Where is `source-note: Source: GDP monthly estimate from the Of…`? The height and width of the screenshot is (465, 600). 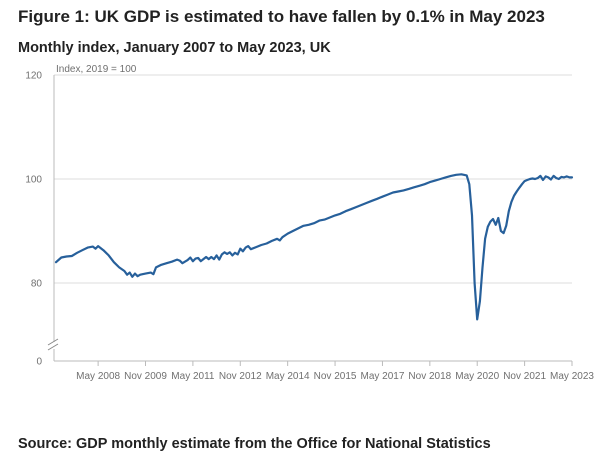
source-note: Source: GDP monthly estimate from the Of… is located at coordinates (254, 444).